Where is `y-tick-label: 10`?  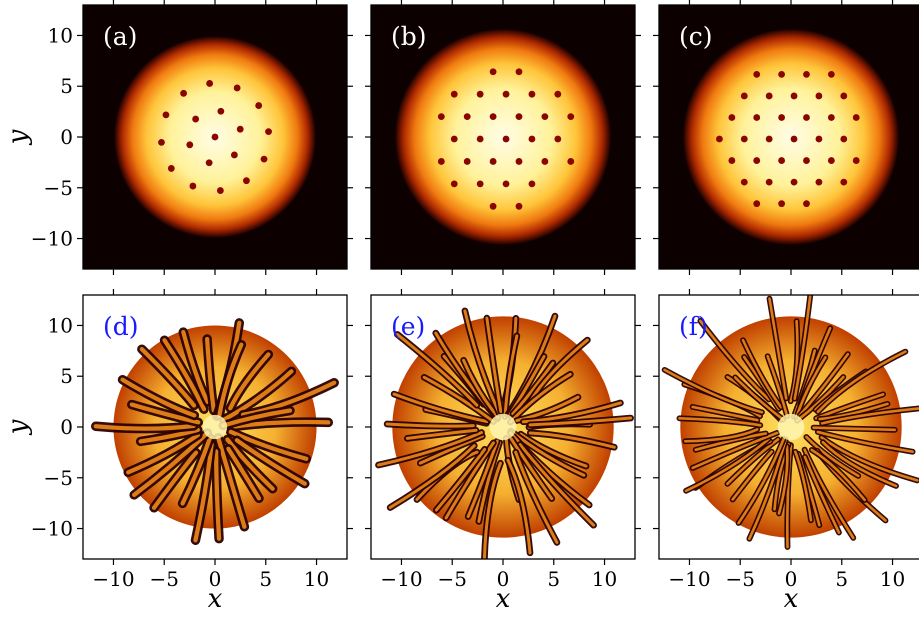
y-tick-label: 10 is located at coordinates (60, 35).